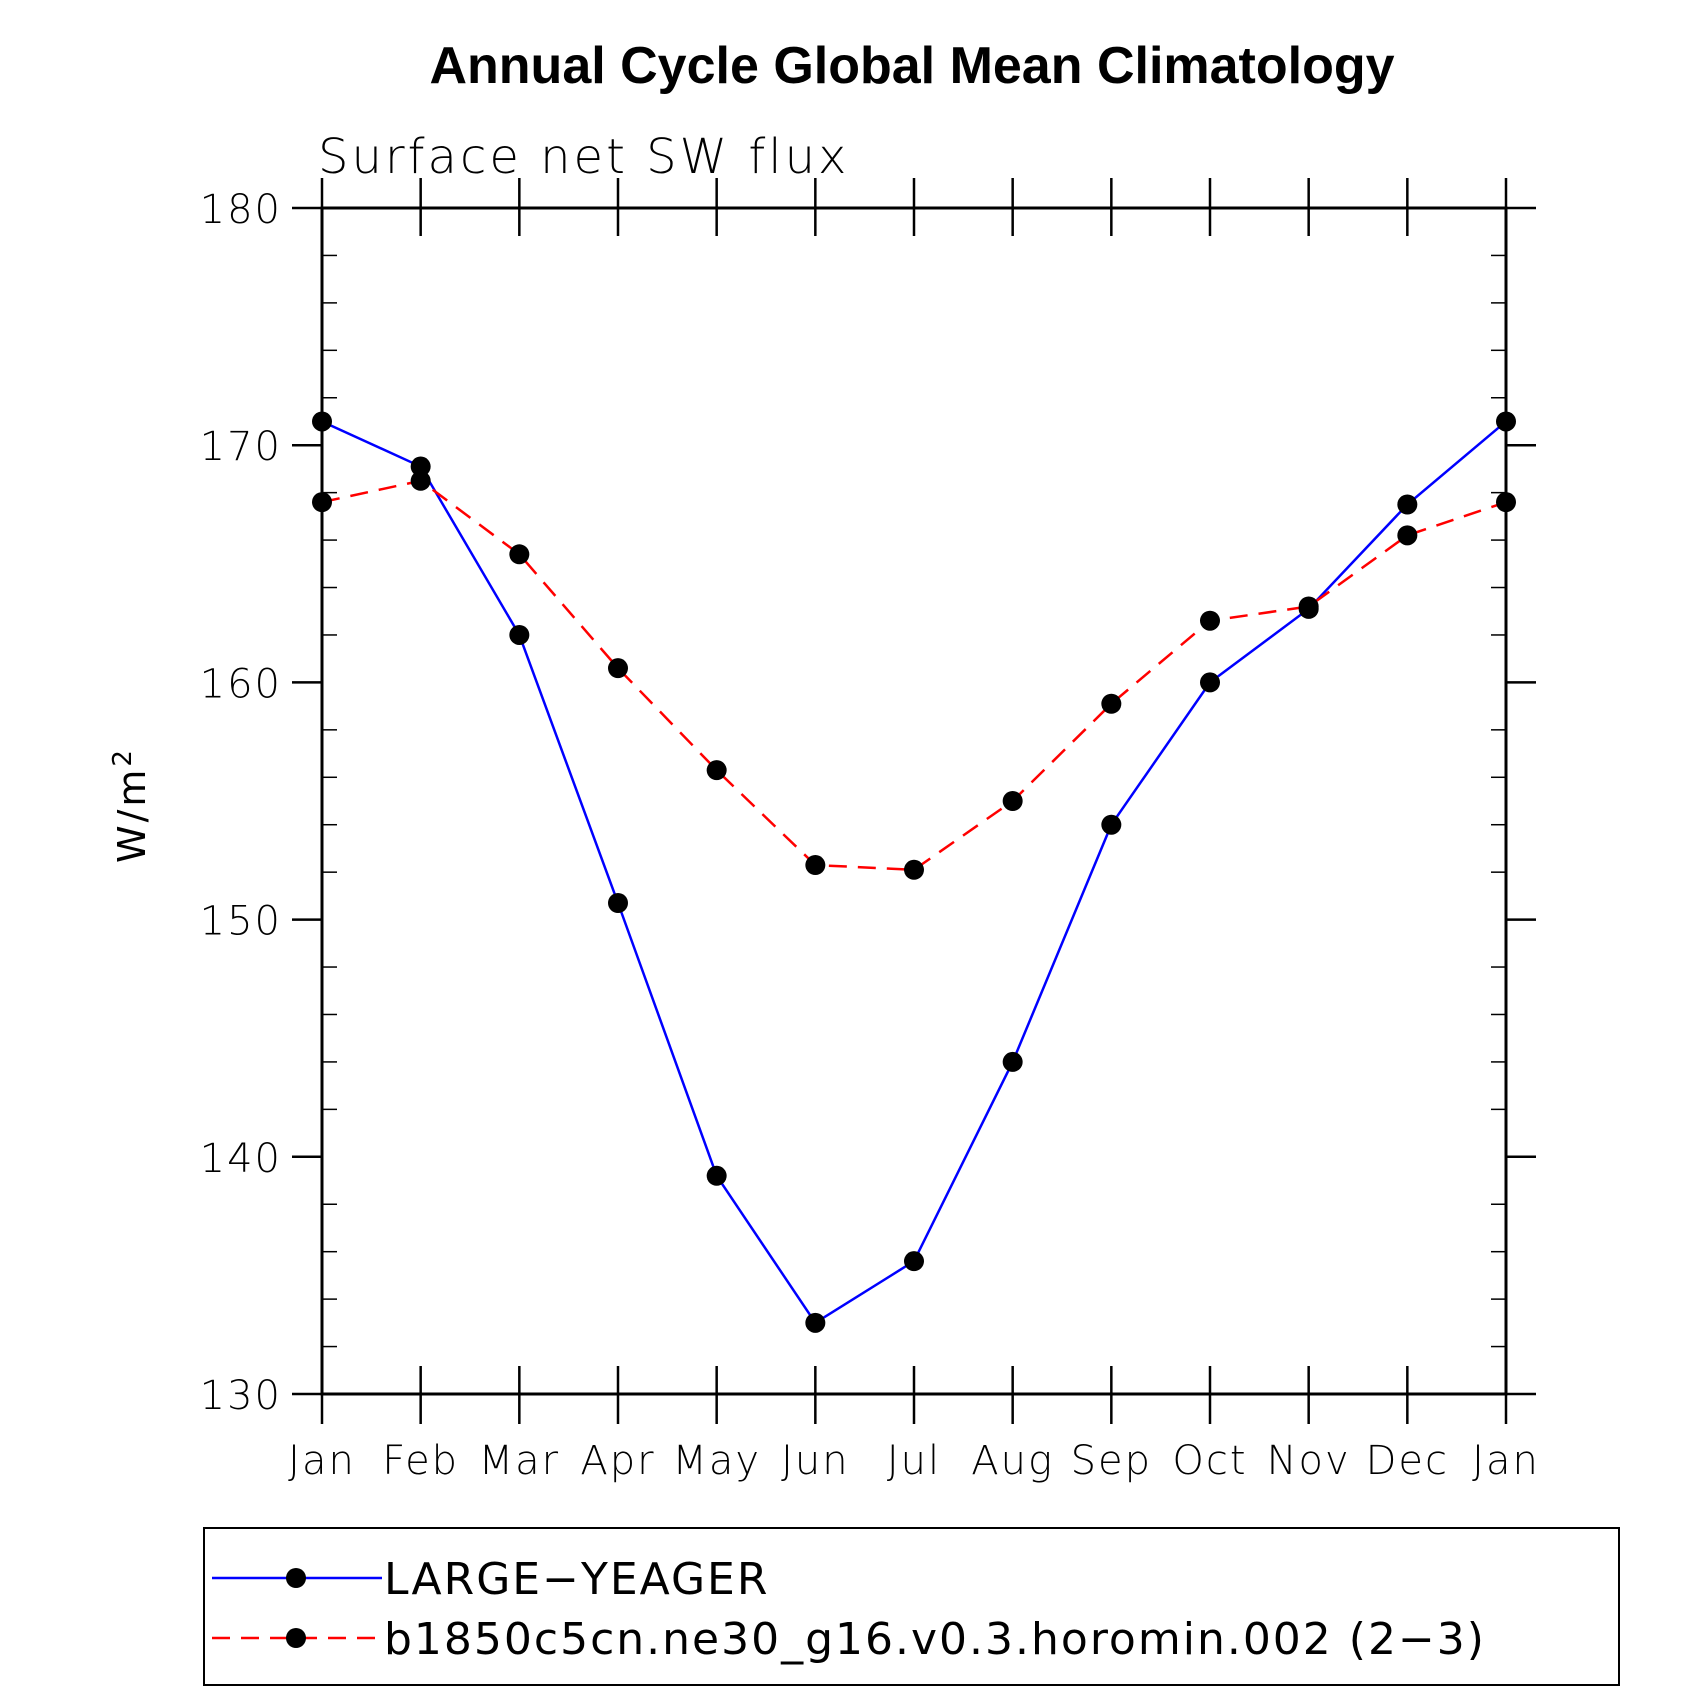  Describe the element at coordinates (1012, 1461) in the screenshot. I see `x-tick-label: Aug` at that location.